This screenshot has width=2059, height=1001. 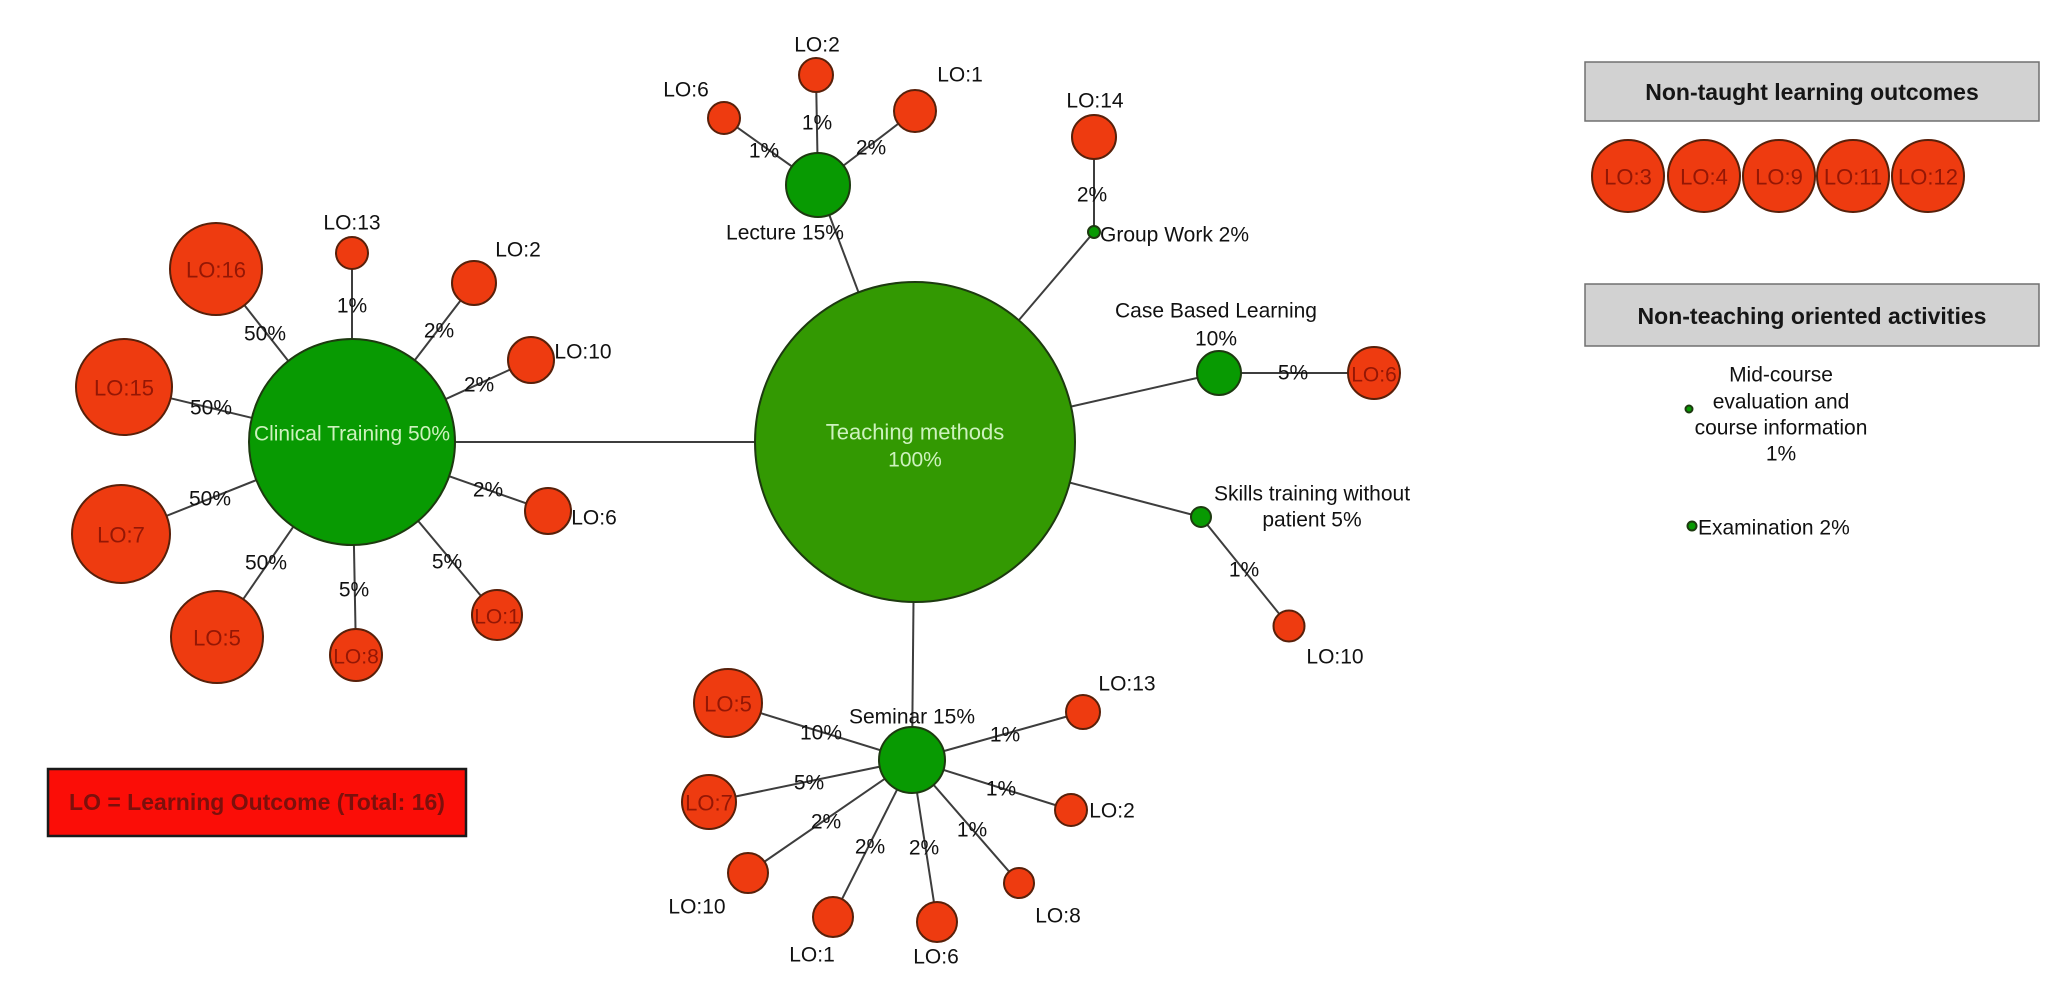 I want to click on svg-text: LO:12, so click(x=1928, y=177).